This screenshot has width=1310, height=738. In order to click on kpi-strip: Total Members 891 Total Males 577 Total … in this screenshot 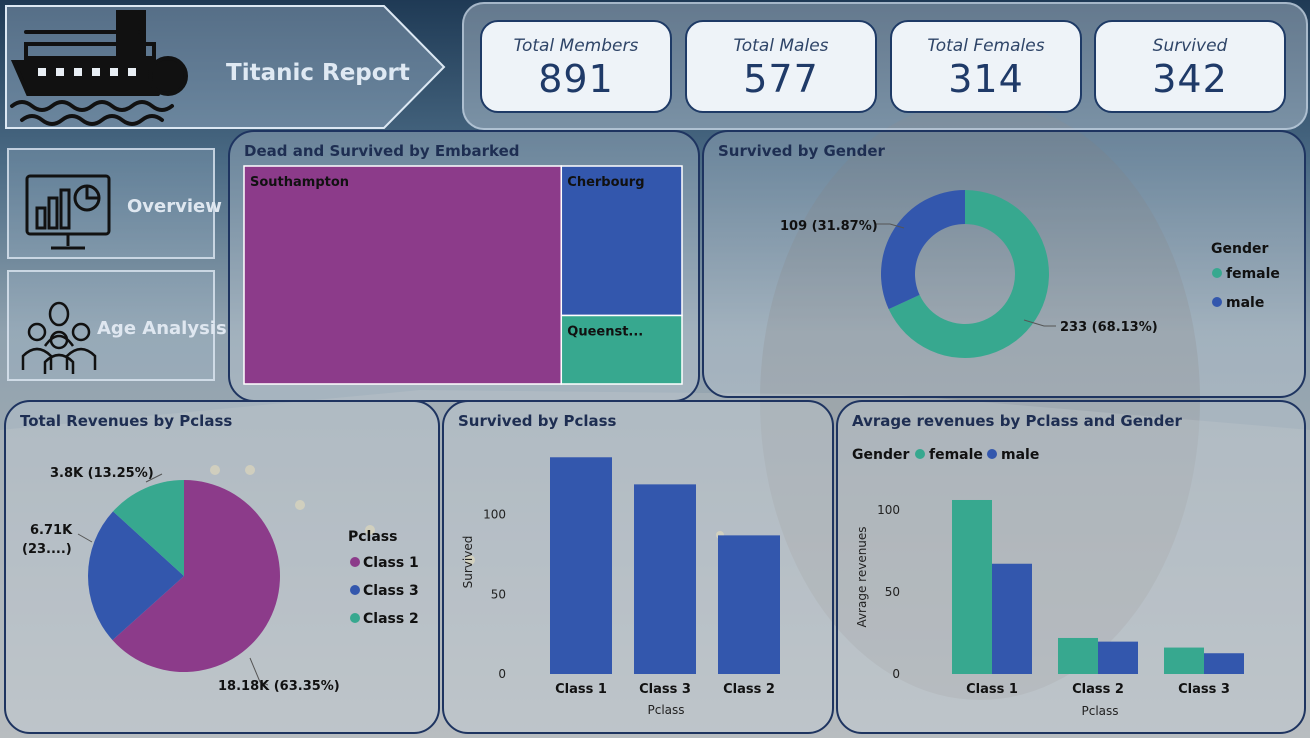, I will do `click(885, 66)`.